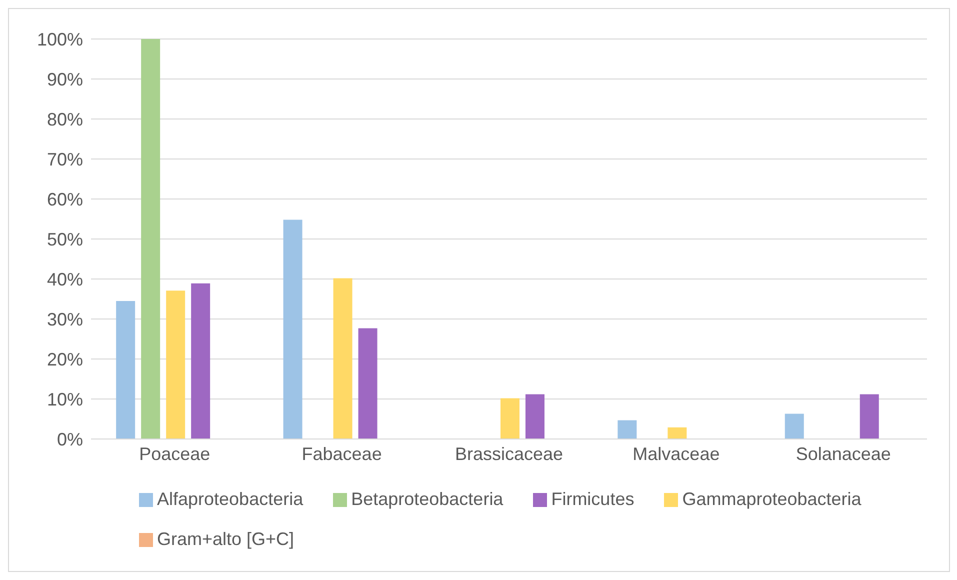 The width and height of the screenshot is (957, 580). What do you see at coordinates (174, 454) in the screenshot?
I see `x-tick-label: Poaceae` at bounding box center [174, 454].